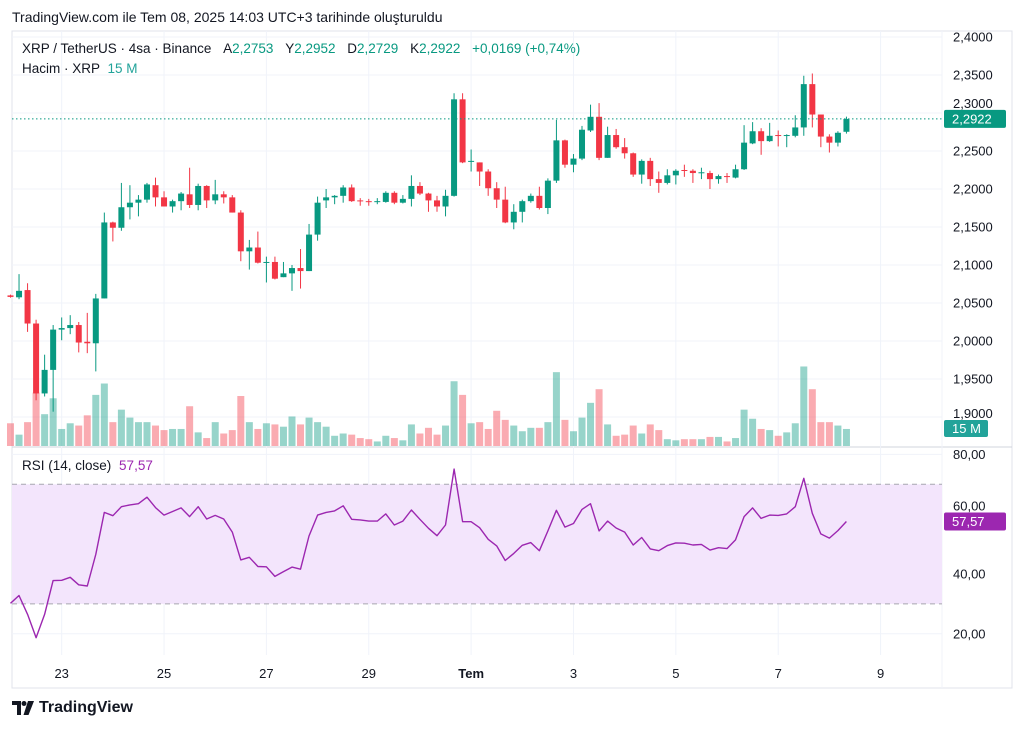 The height and width of the screenshot is (729, 1024). What do you see at coordinates (415, 48) in the screenshot?
I see `close-label: K` at bounding box center [415, 48].